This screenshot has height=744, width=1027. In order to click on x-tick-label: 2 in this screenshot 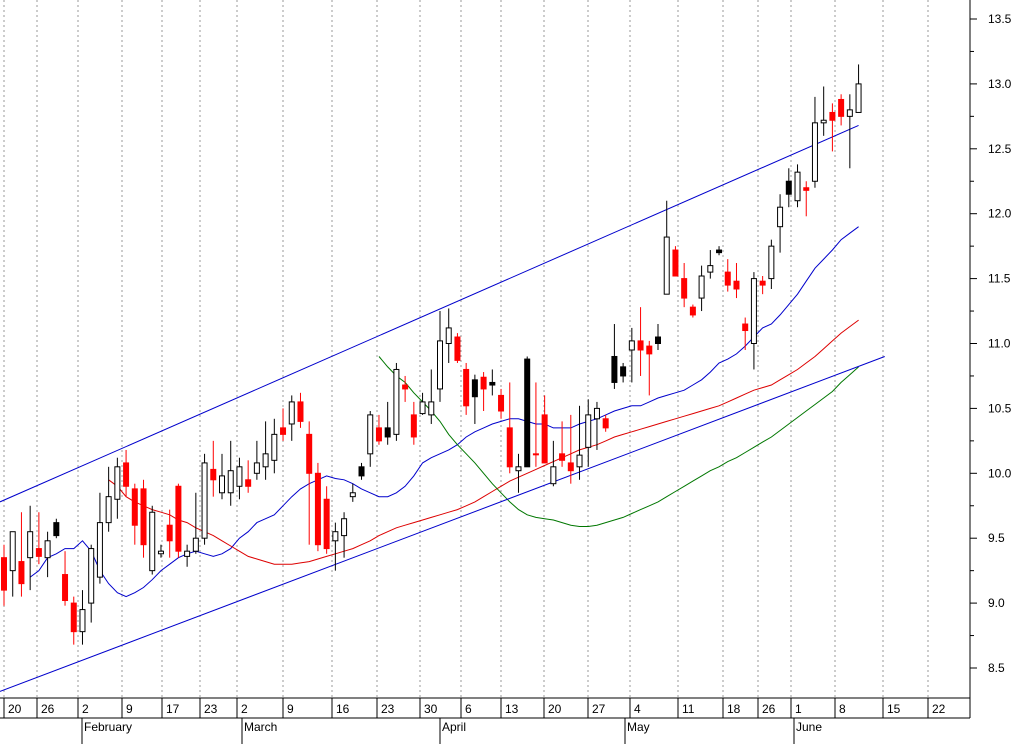, I will do `click(85, 709)`.